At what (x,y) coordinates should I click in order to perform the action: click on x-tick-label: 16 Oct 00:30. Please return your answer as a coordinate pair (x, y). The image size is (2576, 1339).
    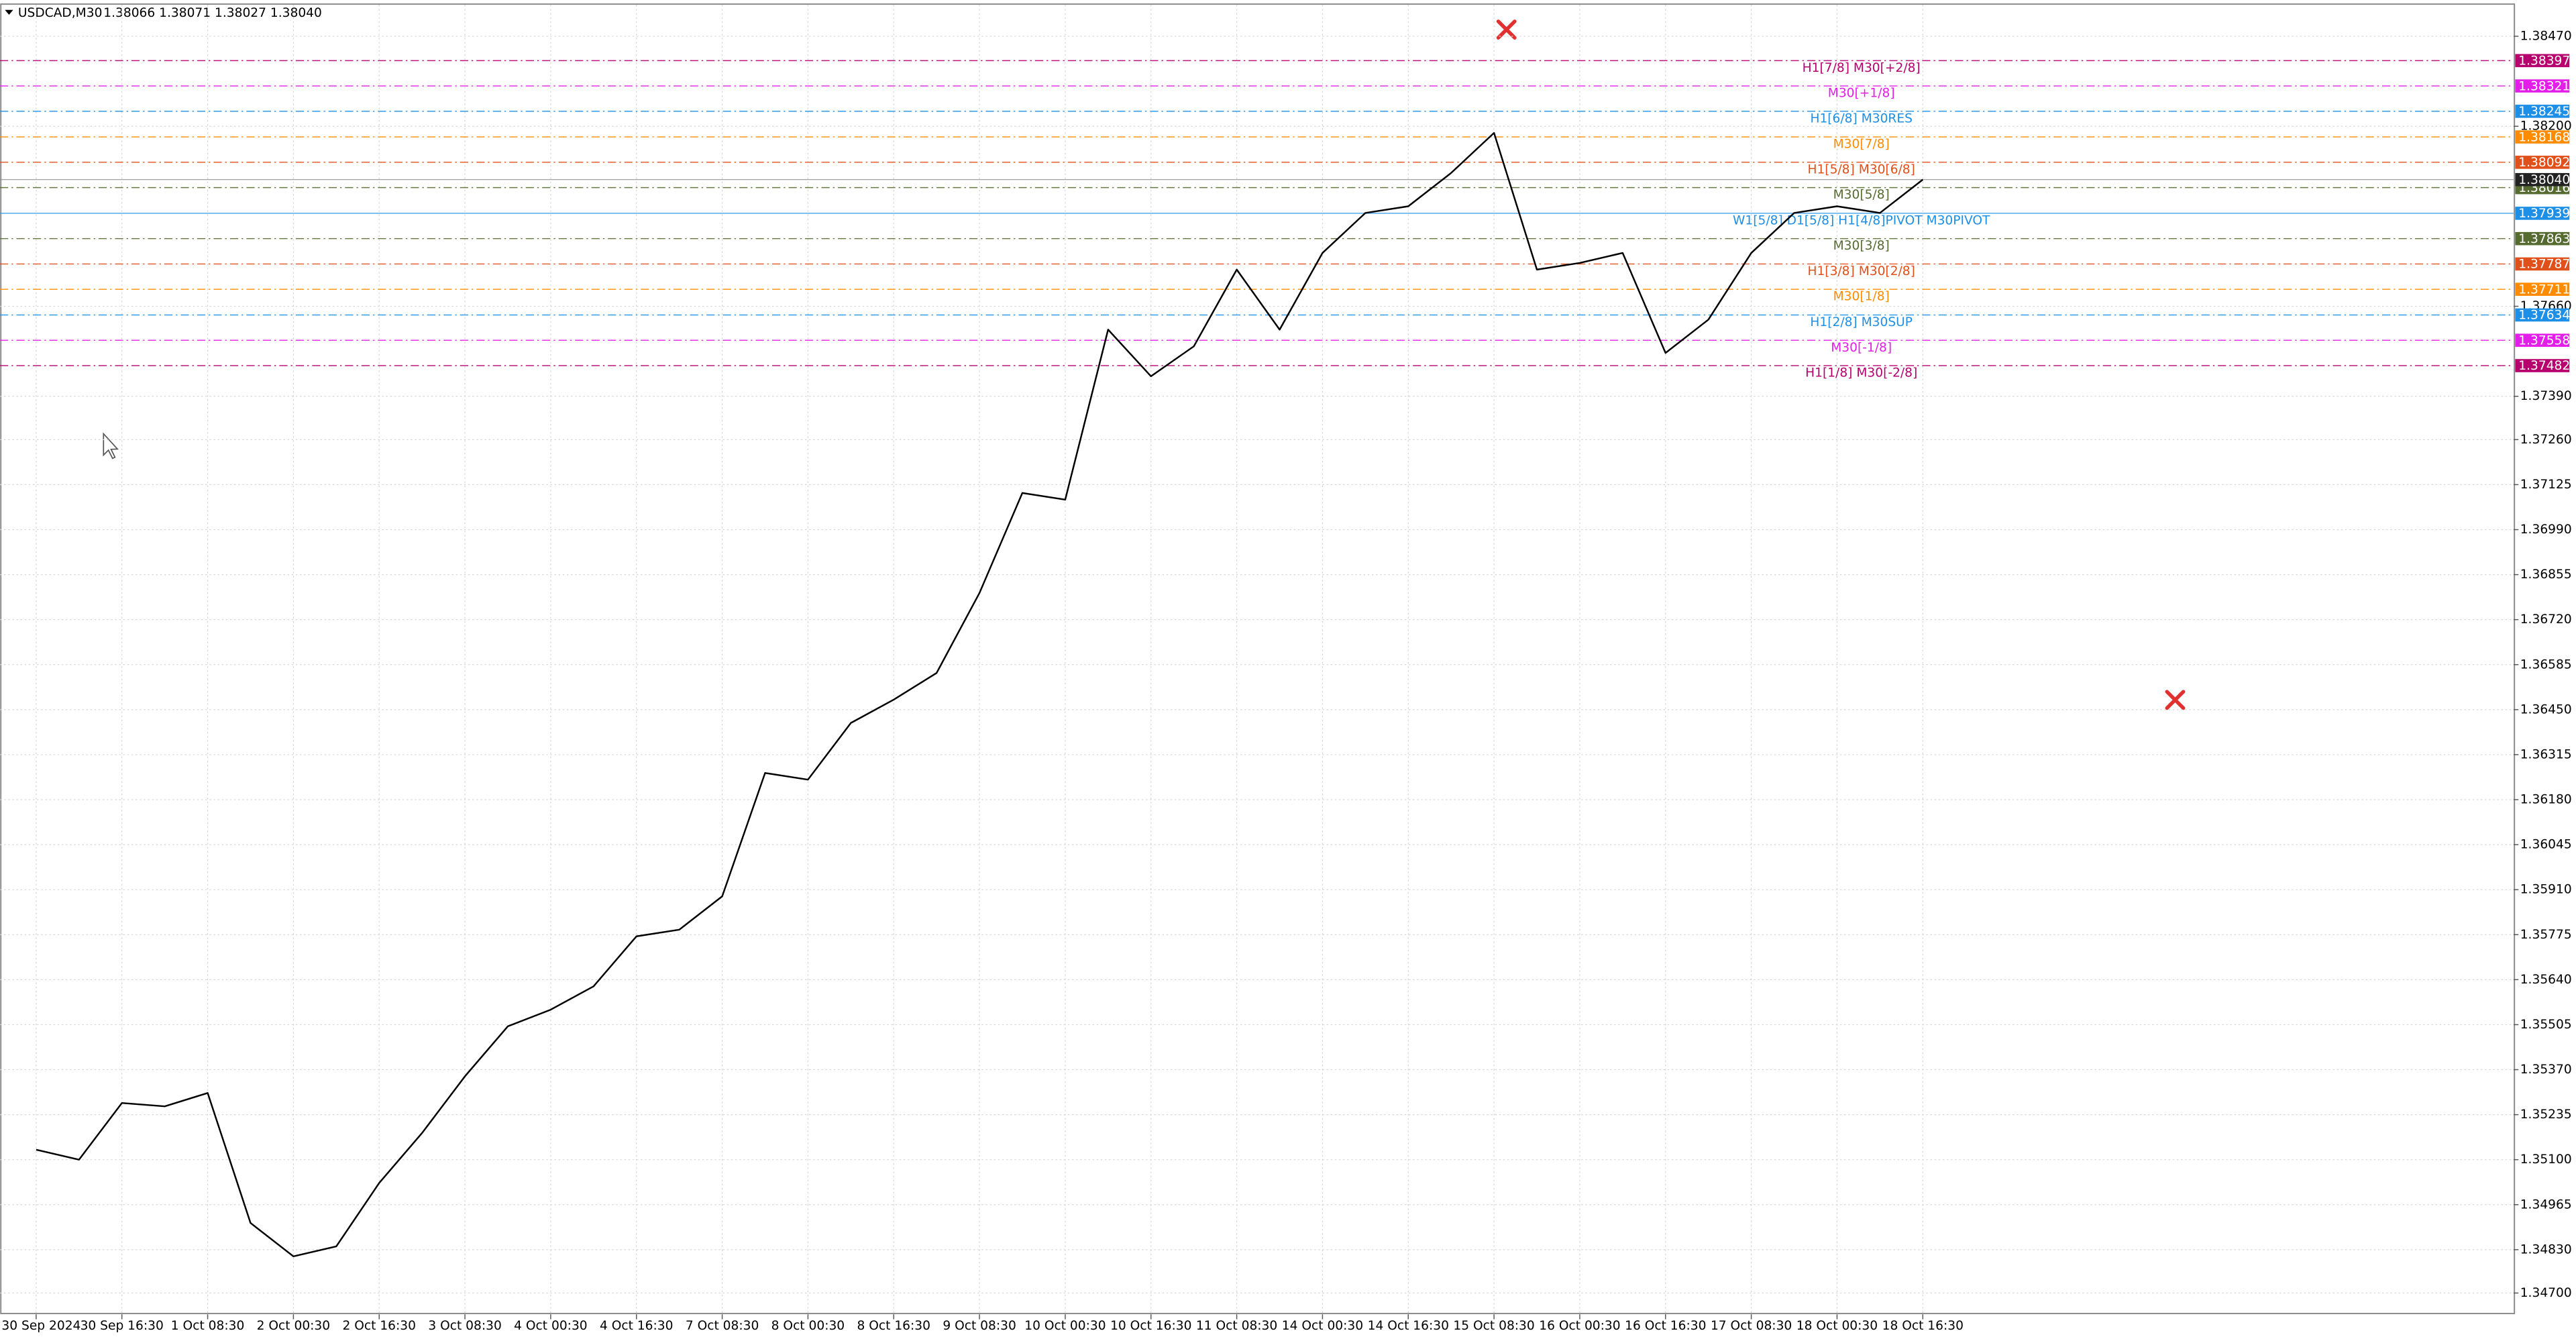
    Looking at the image, I should click on (1579, 1326).